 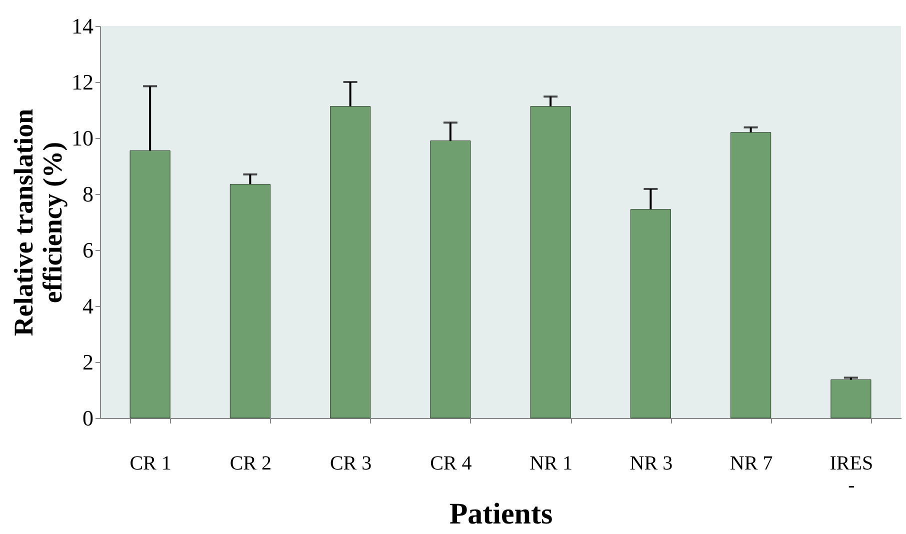 I want to click on x-tick-label: NR 7, so click(x=751, y=463).